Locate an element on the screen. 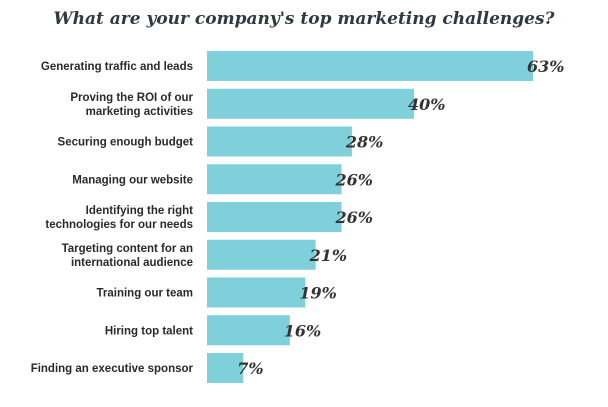 This screenshot has height=407, width=608. bar-generating-traffic-and-leads is located at coordinates (370, 66).